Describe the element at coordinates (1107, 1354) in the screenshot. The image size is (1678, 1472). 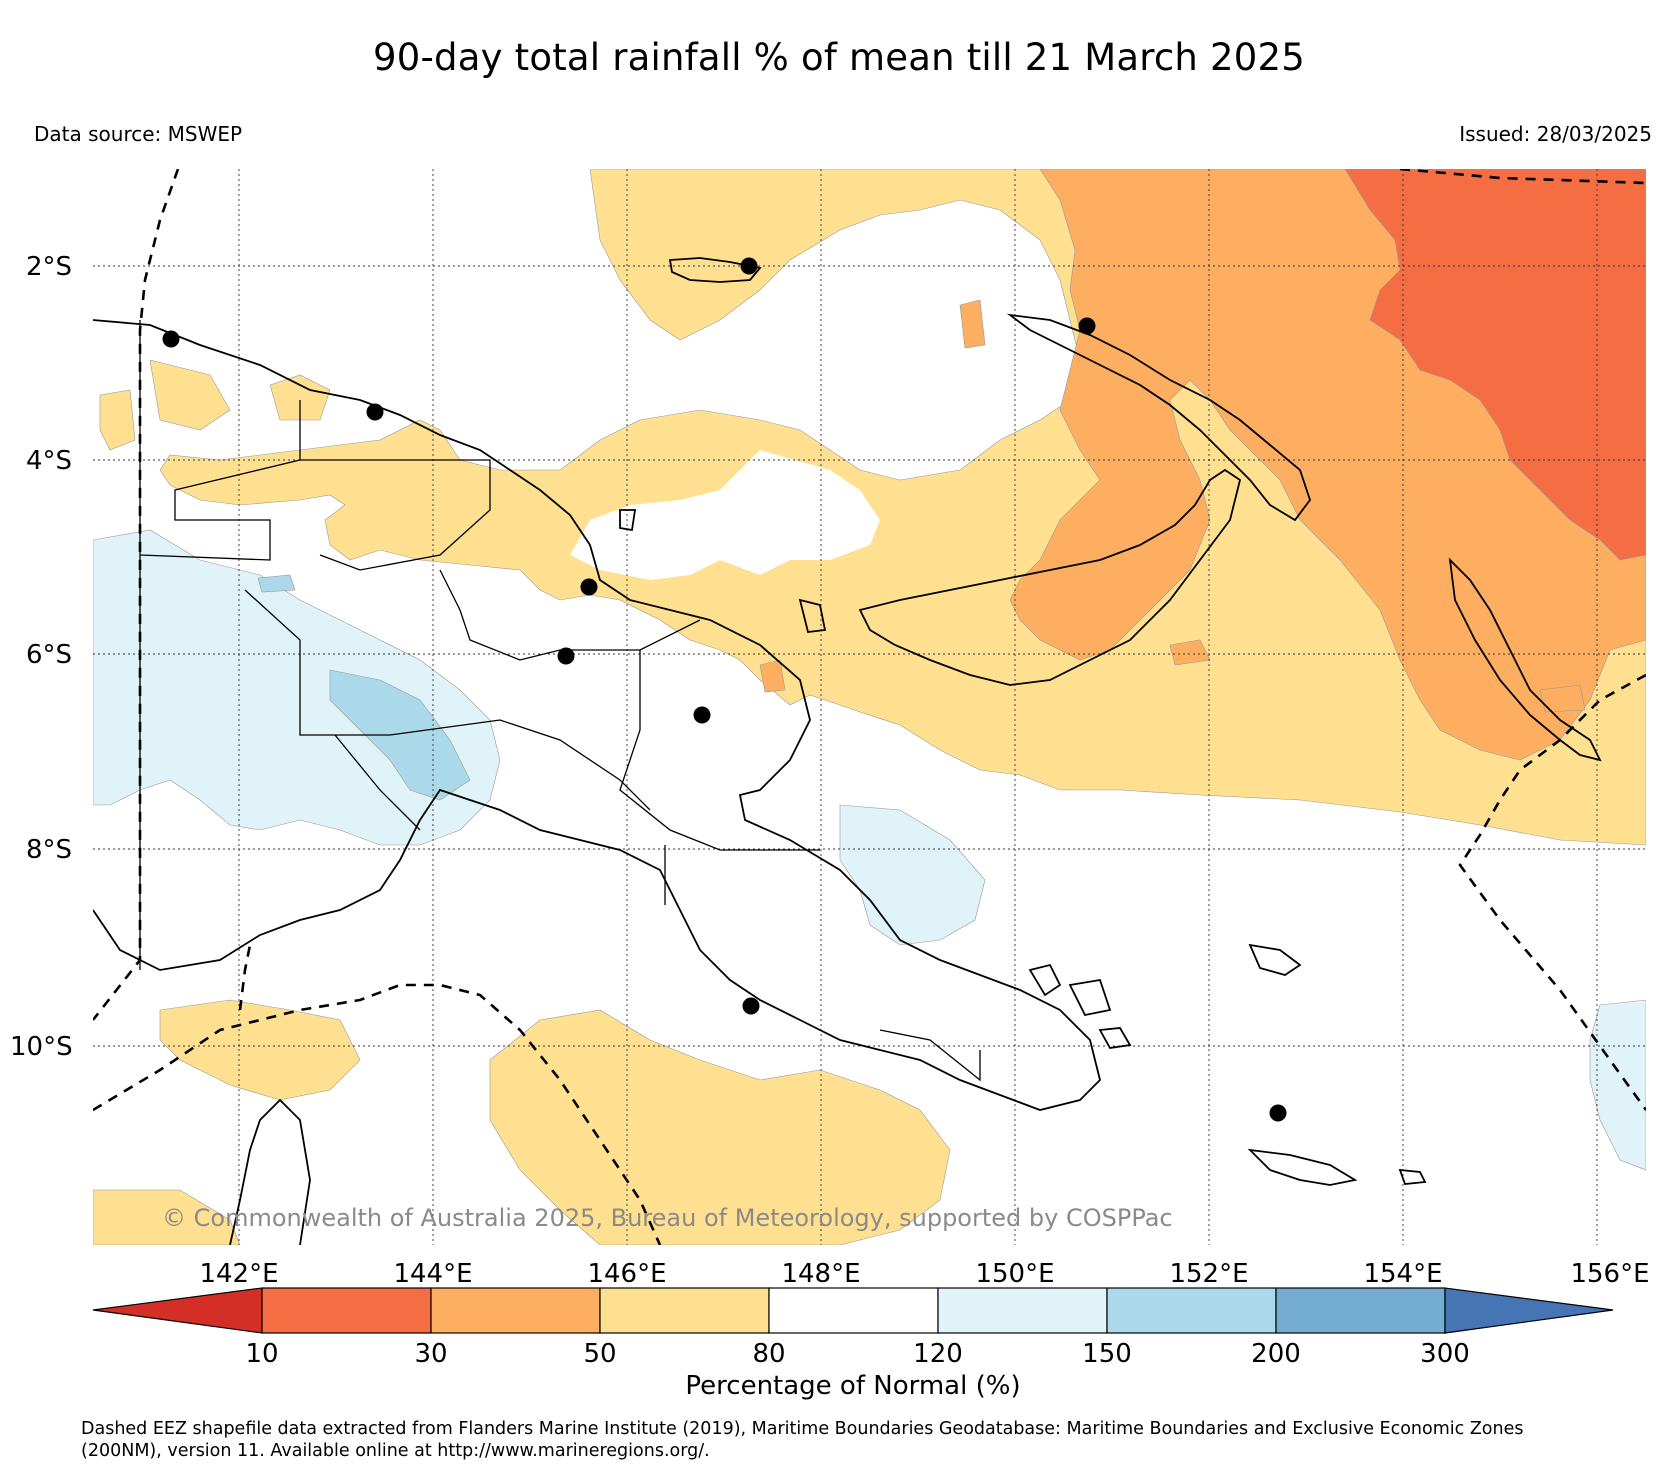
I see `colorbar-tick: 150` at that location.